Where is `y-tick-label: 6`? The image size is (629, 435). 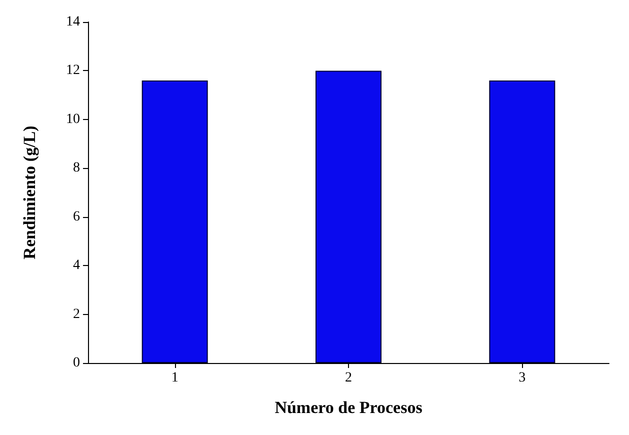
y-tick-label: 6 is located at coordinates (76, 216).